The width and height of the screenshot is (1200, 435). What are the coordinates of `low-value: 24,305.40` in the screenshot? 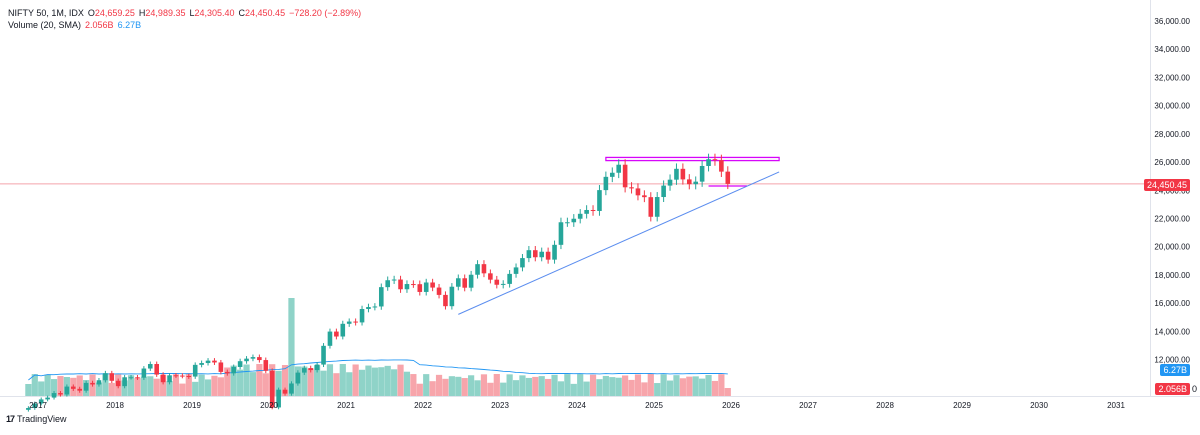 It's located at (214, 13).